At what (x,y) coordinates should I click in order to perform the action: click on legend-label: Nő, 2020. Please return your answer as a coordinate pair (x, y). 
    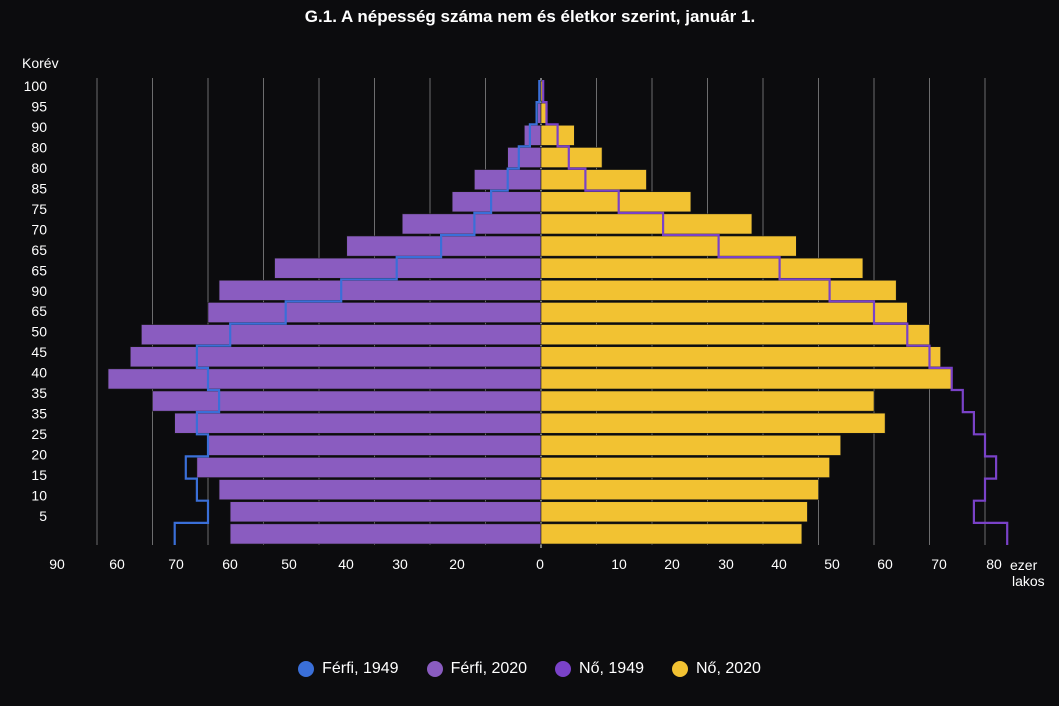
    Looking at the image, I should click on (728, 668).